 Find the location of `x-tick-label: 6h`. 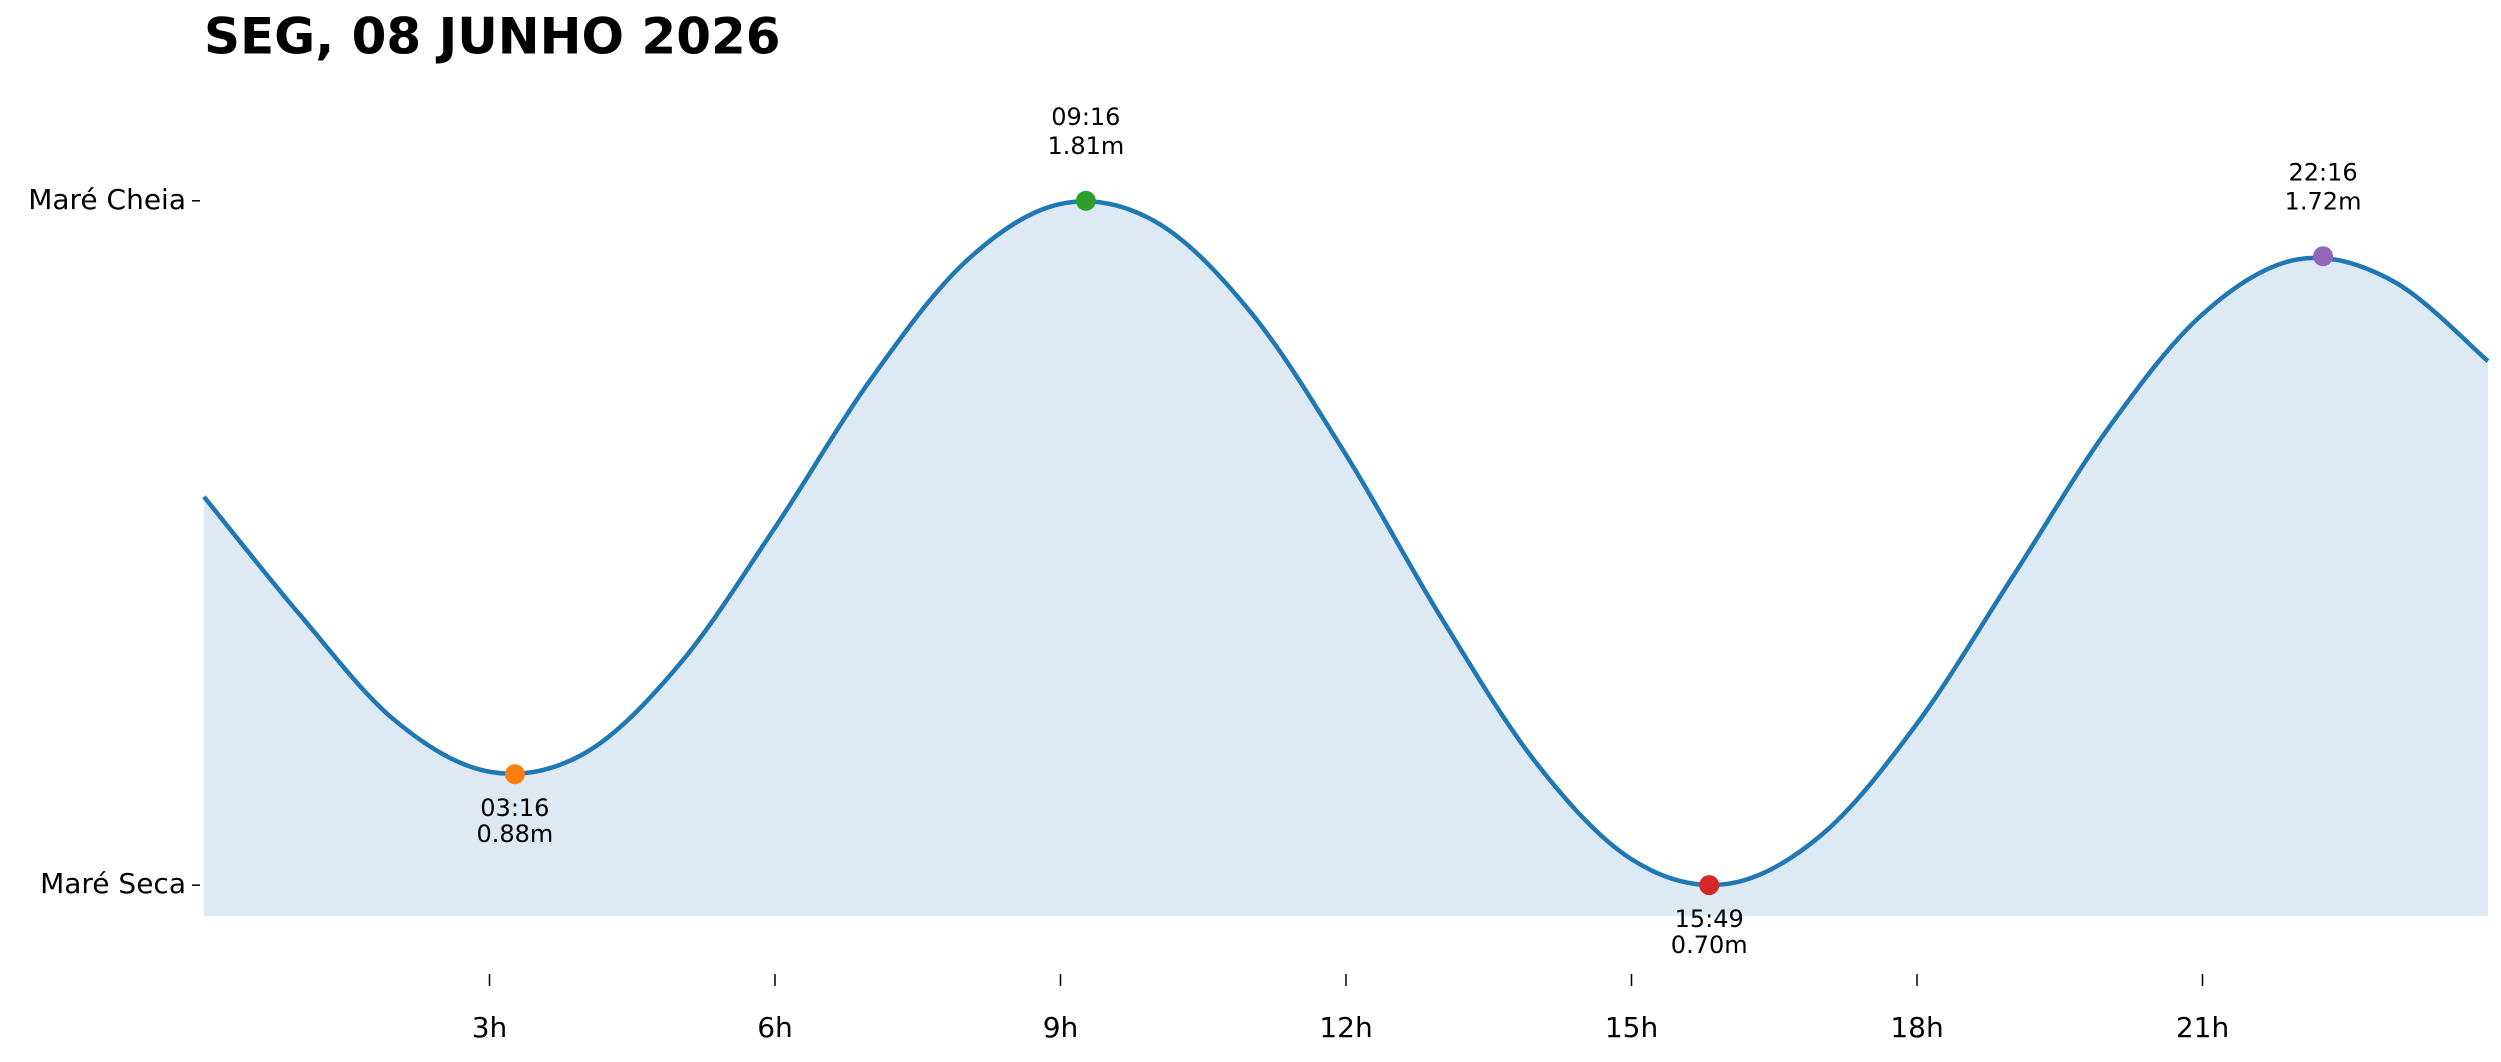

x-tick-label: 6h is located at coordinates (775, 1027).